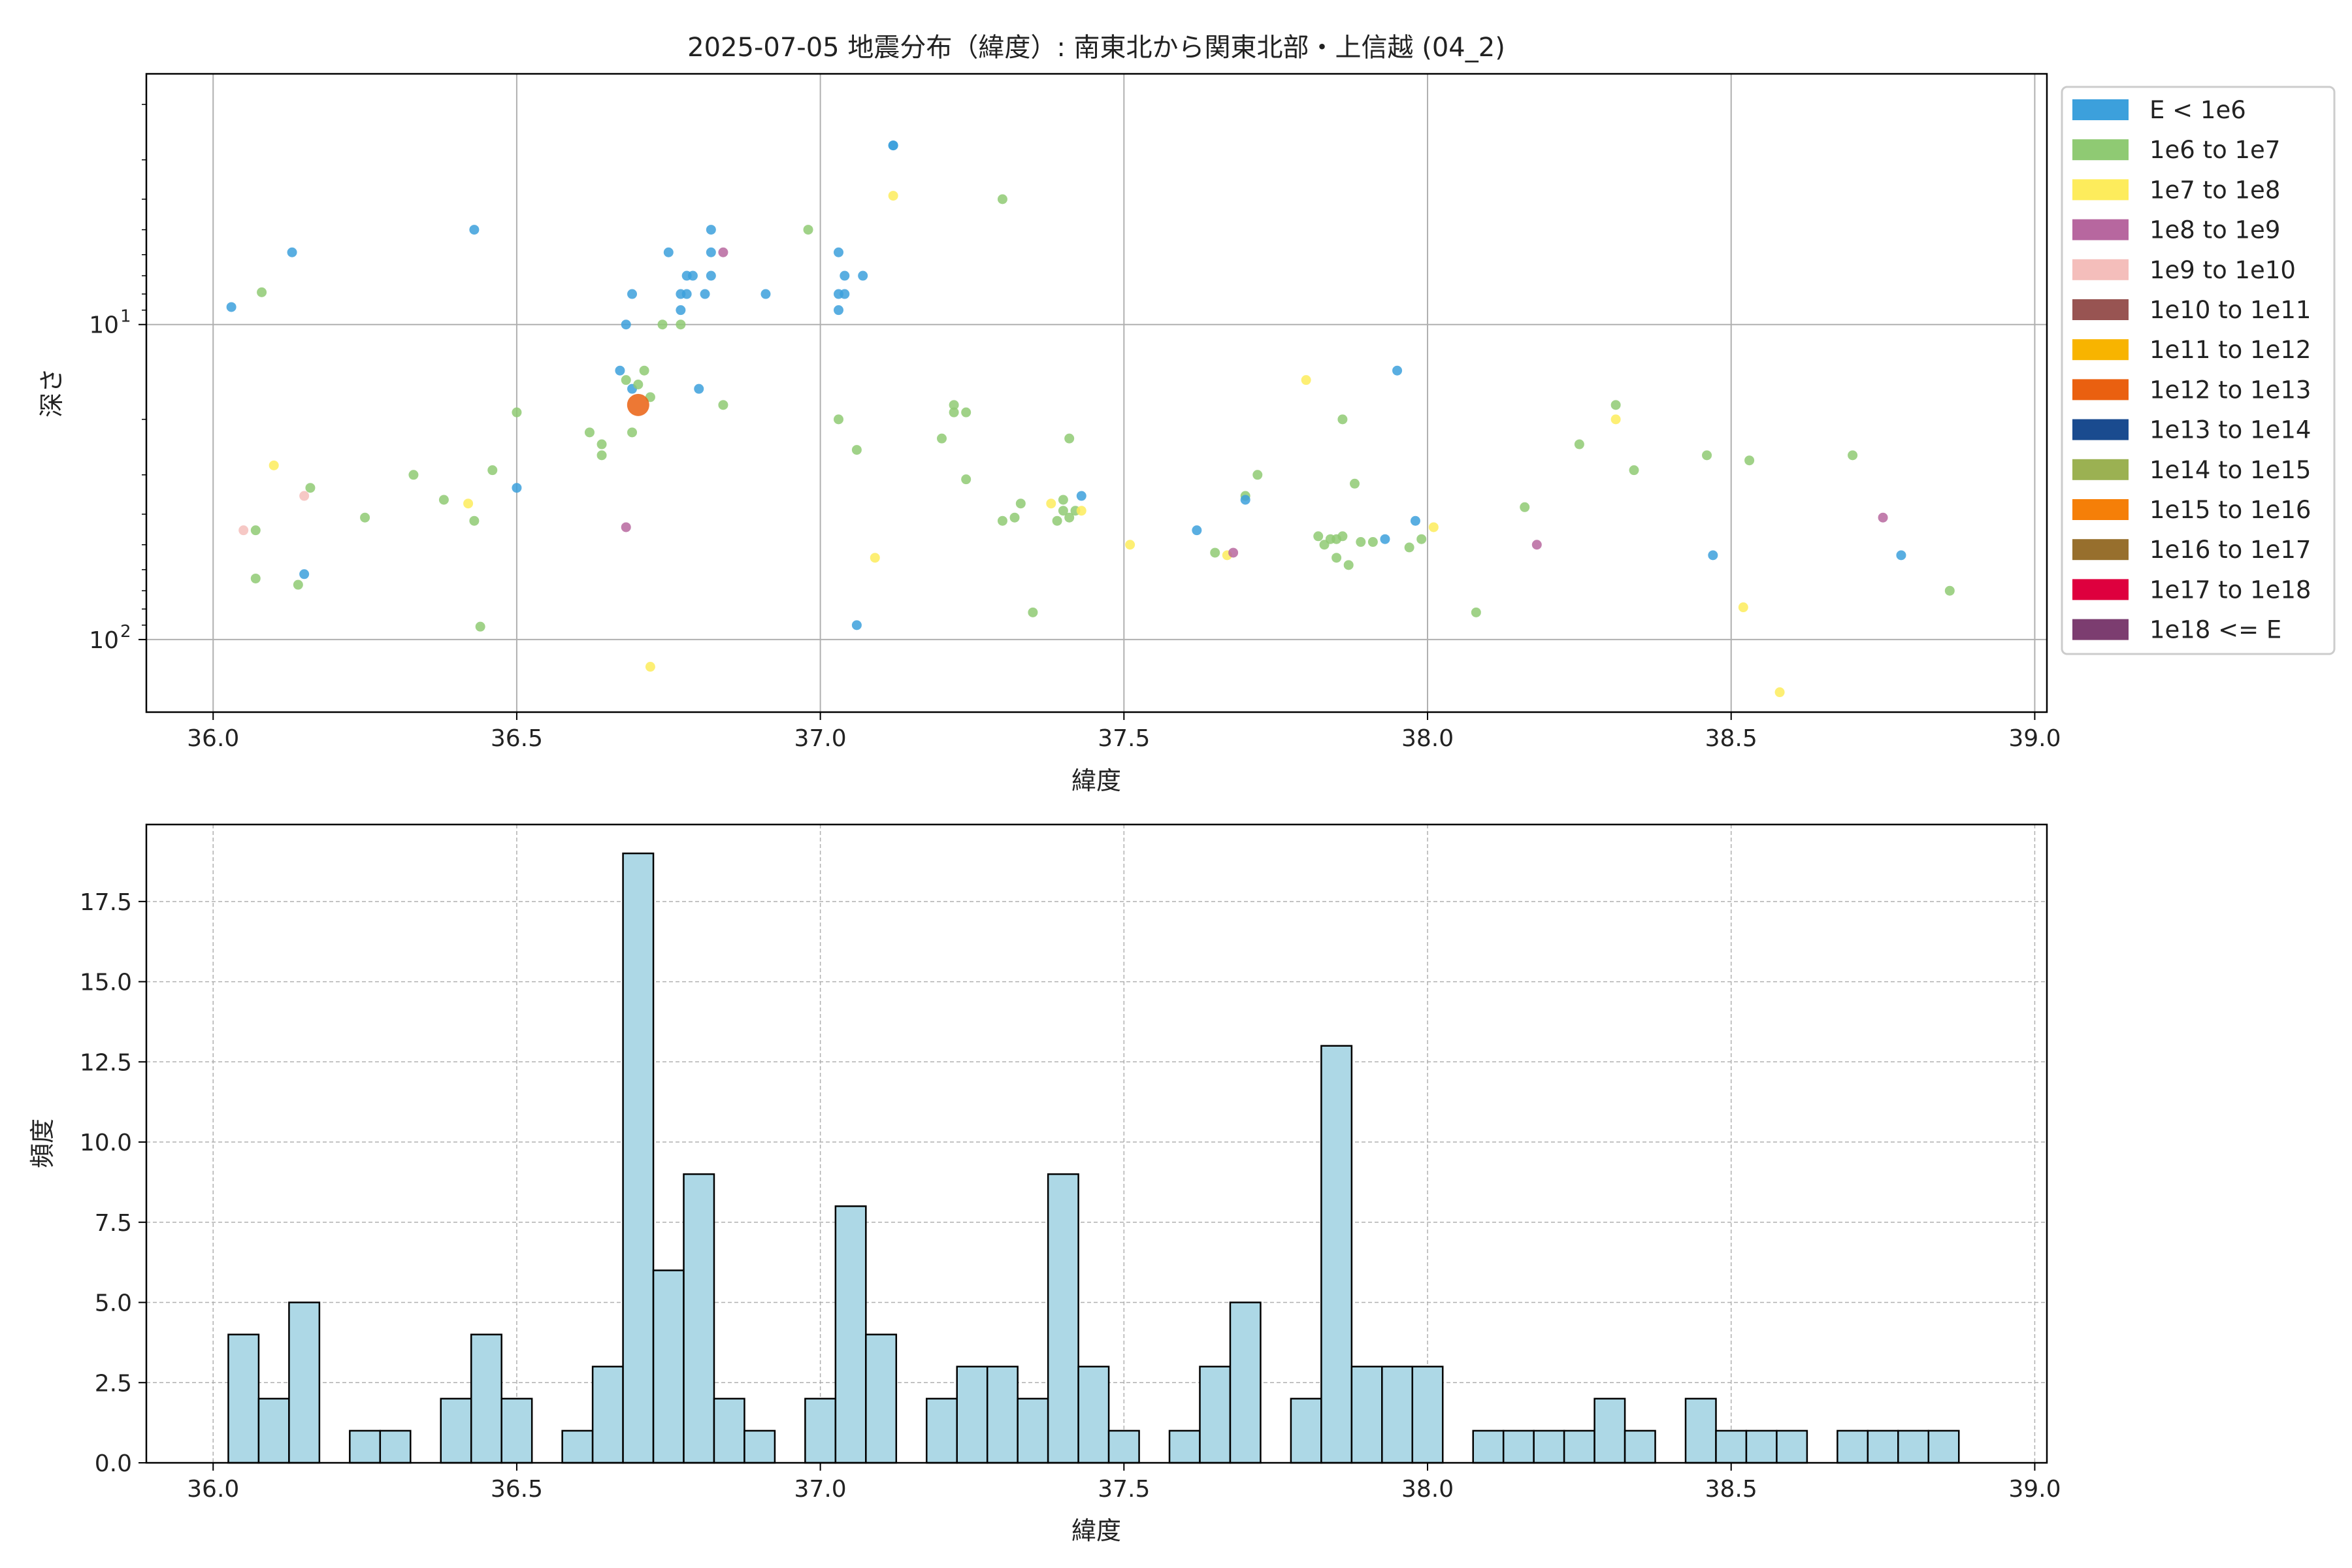 The height and width of the screenshot is (1568, 2352). I want to click on legend-label: 1e18 <= E, so click(2215, 630).